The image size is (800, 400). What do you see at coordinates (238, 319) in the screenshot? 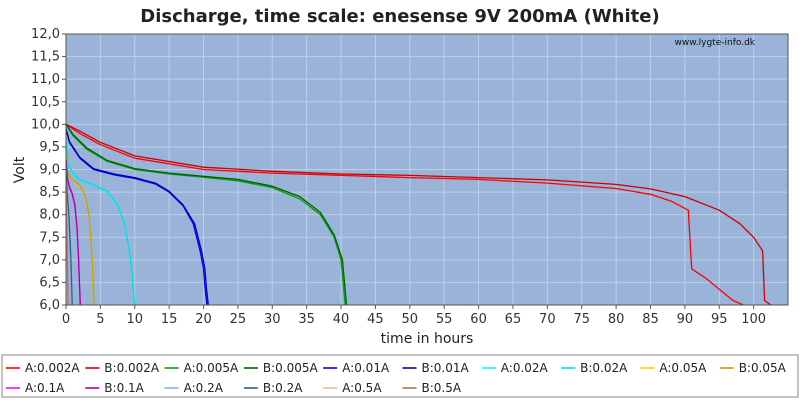
I see `x-tick-label: 25` at bounding box center [238, 319].